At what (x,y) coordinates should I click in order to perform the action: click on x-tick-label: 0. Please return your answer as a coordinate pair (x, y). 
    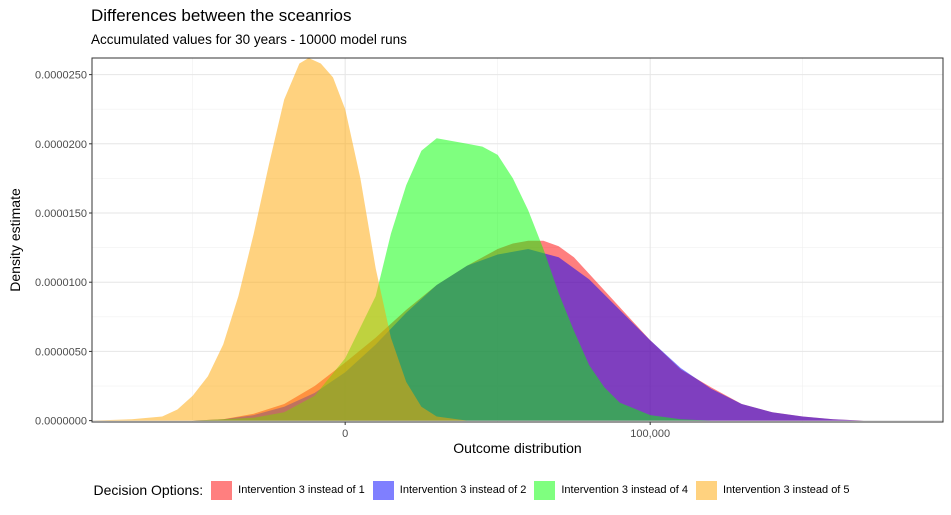
    Looking at the image, I should click on (345, 434).